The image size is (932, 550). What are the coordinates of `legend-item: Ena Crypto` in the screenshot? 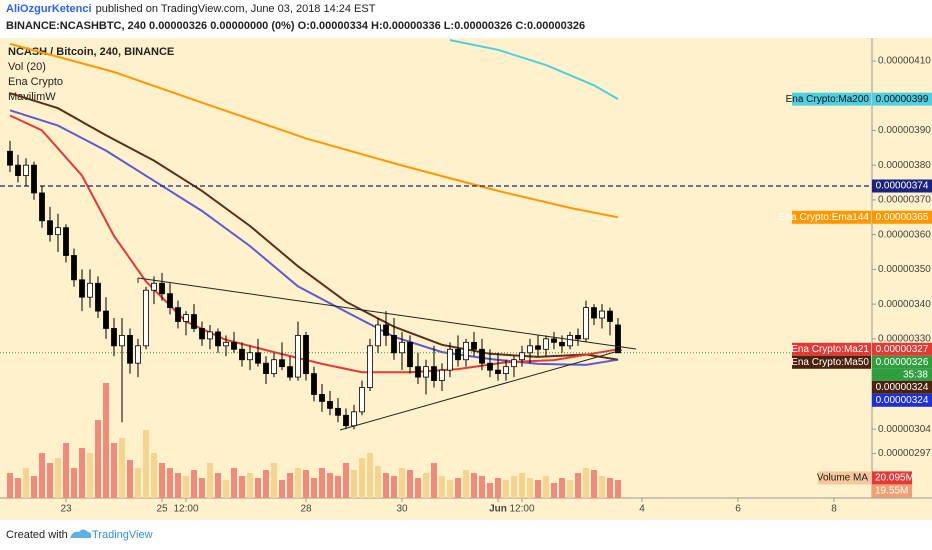 It's located at (35, 82).